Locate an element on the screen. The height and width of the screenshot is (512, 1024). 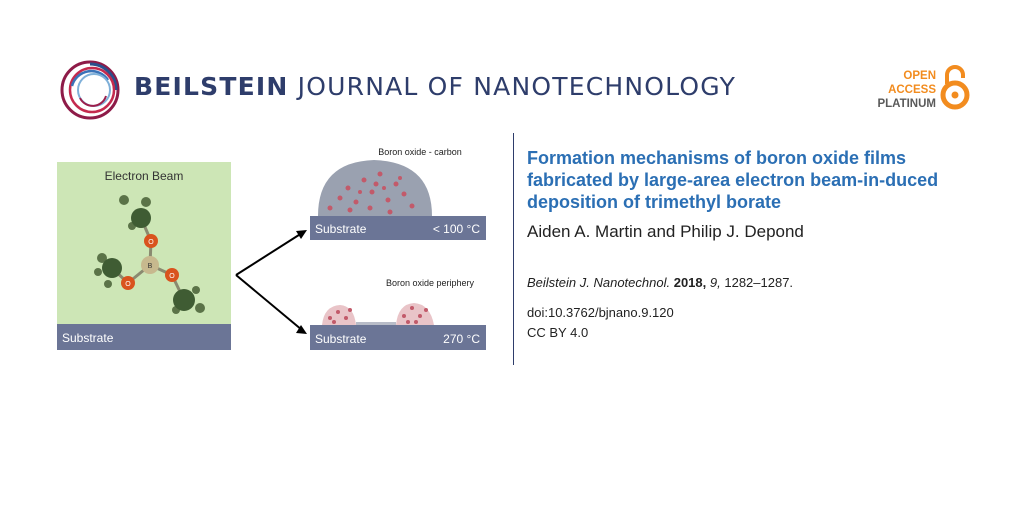
article-license: CC BY 4.0 is located at coordinates (558, 332).